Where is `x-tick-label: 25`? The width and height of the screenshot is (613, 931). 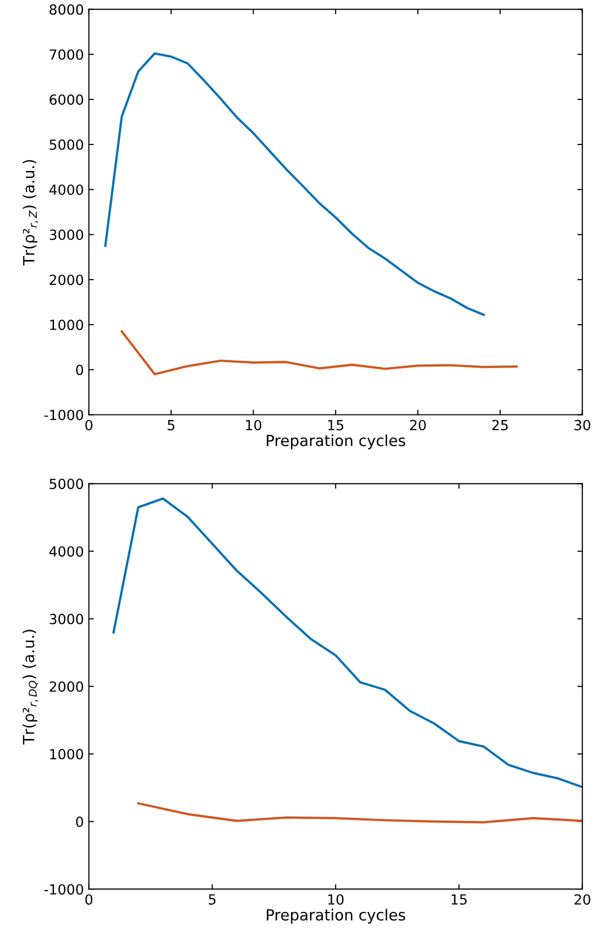
x-tick-label: 25 is located at coordinates (500, 425).